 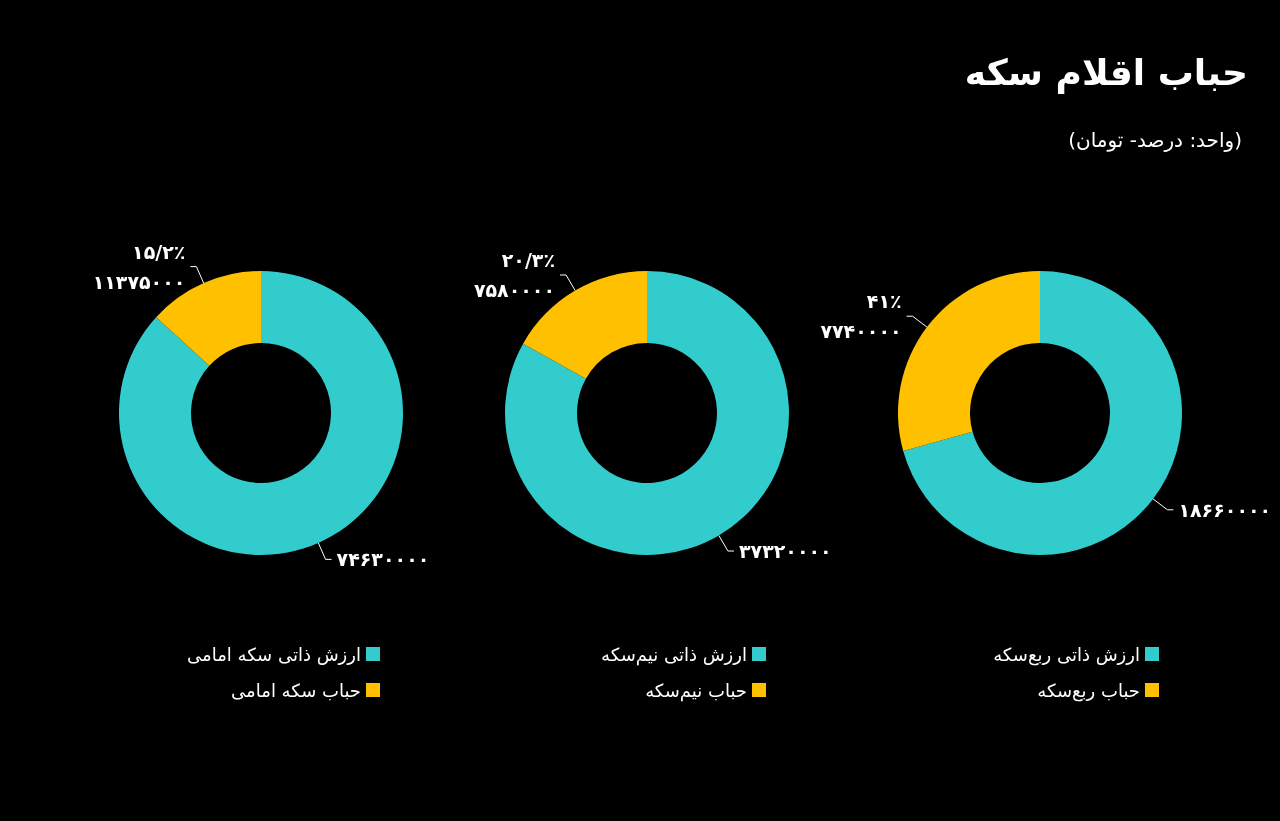 I want to click on data-label: ۷۴۶۳۰۰۰۰, so click(x=383, y=559).